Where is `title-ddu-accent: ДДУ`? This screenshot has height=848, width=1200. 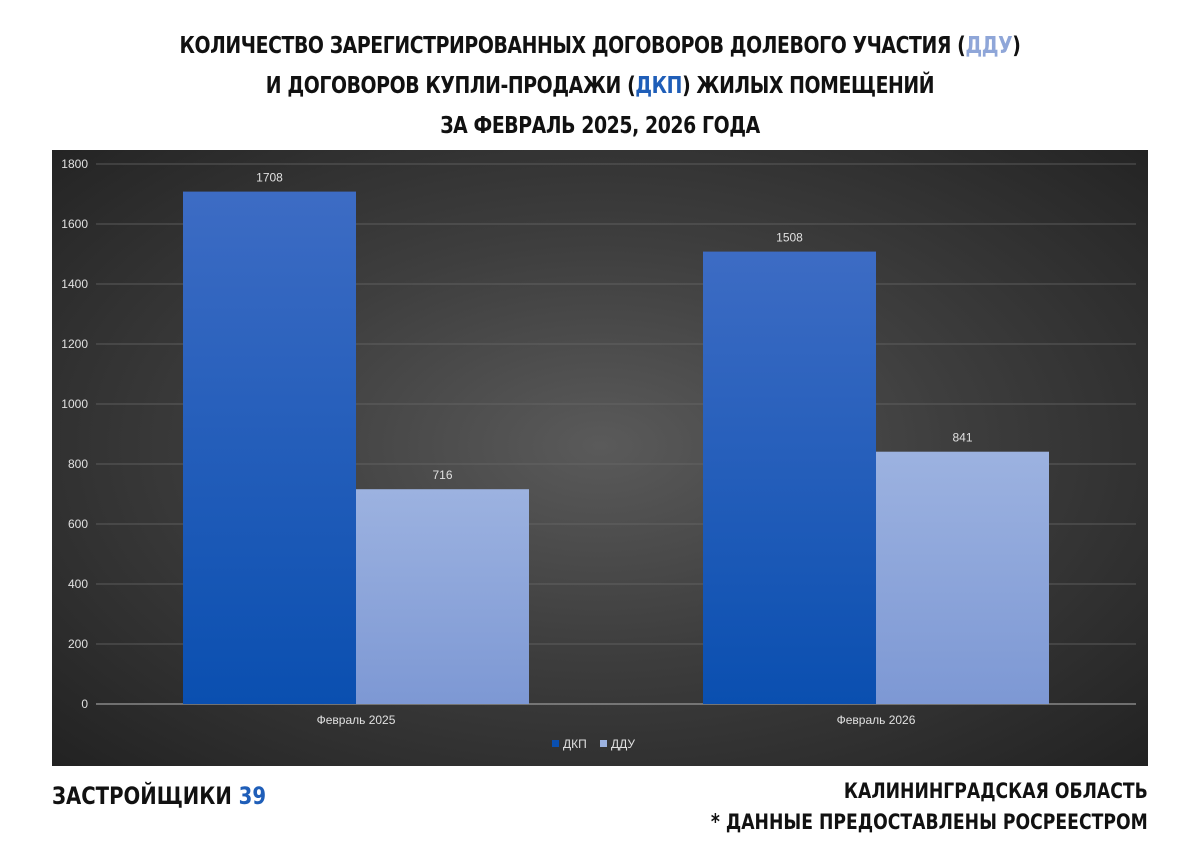
title-ddu-accent: ДДУ is located at coordinates (989, 46).